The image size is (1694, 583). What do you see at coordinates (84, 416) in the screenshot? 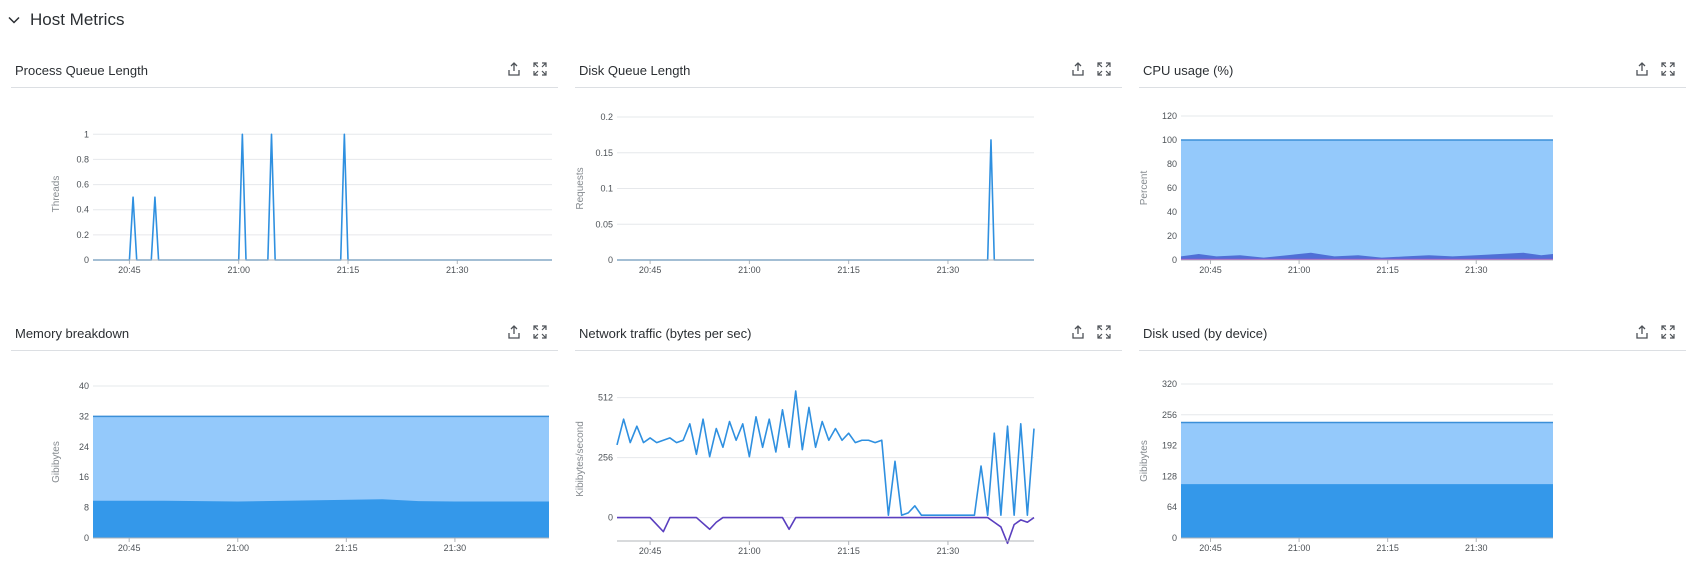
I see `y-tick-label: 32` at bounding box center [84, 416].